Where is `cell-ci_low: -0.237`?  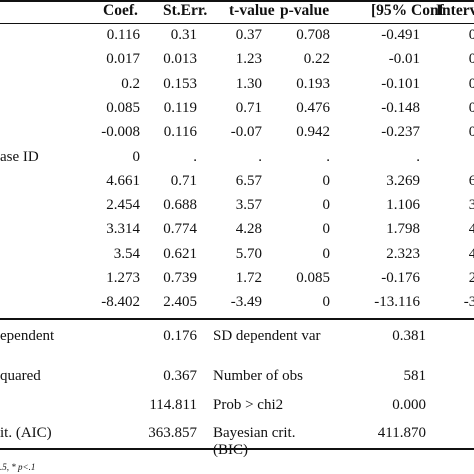
cell-ci_low: -0.237 is located at coordinates (400, 132).